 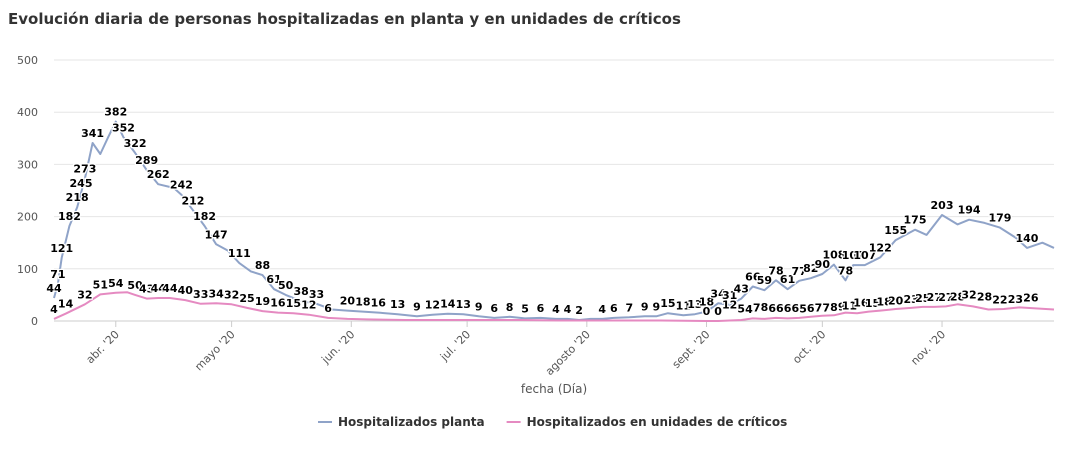 What do you see at coordinates (880, 247) in the screenshot?
I see `data-label: 122` at bounding box center [880, 247].